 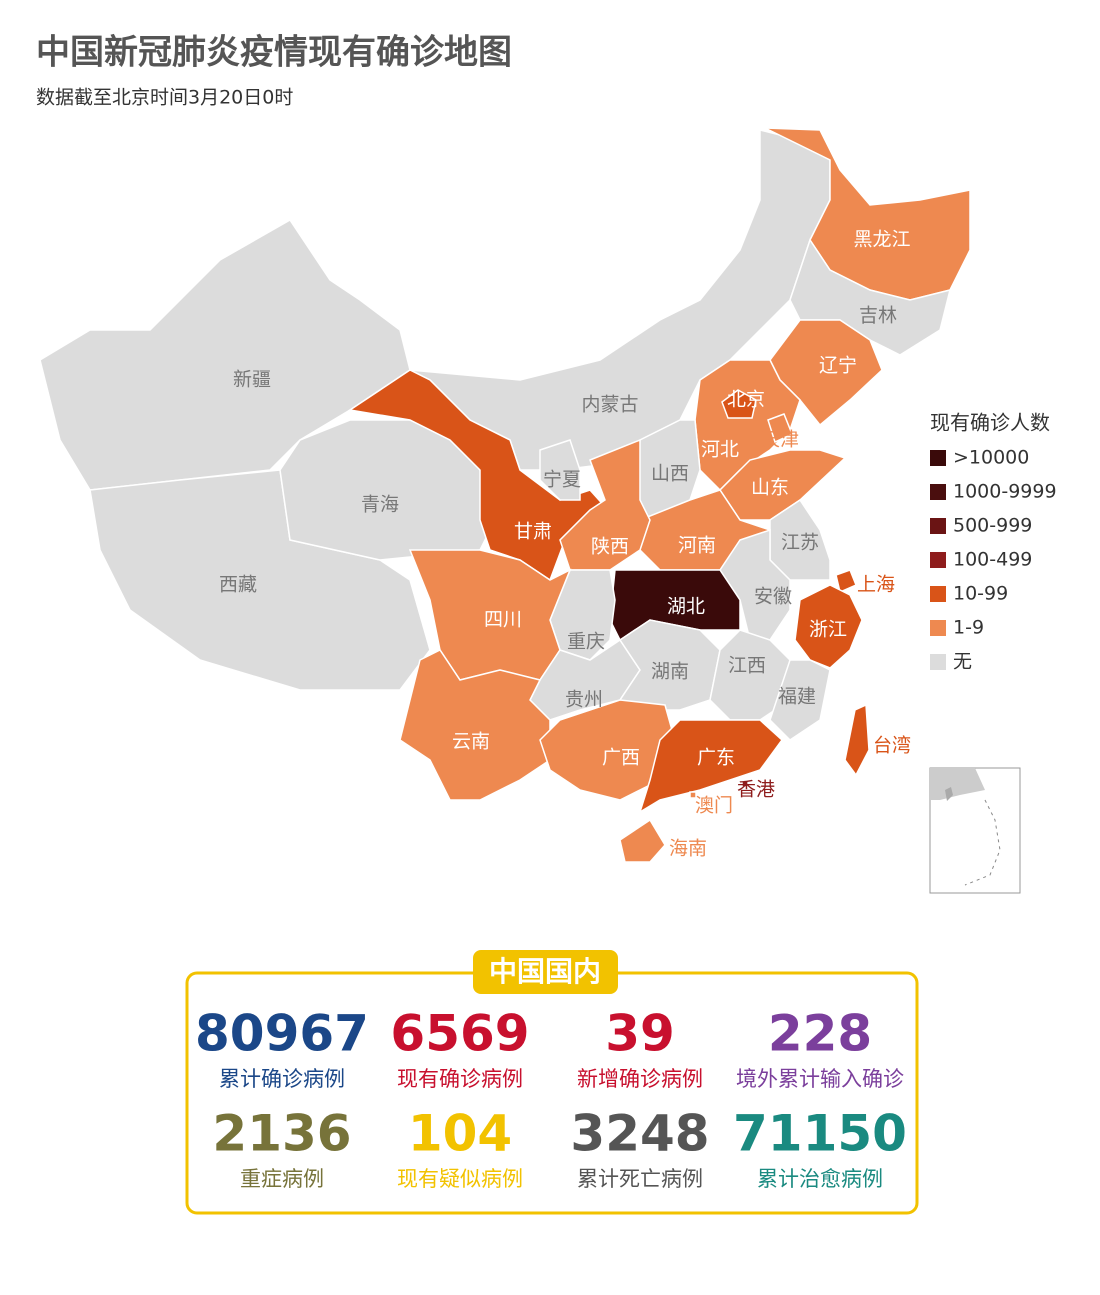 I want to click on stat-value: 104, so click(x=460, y=1134).